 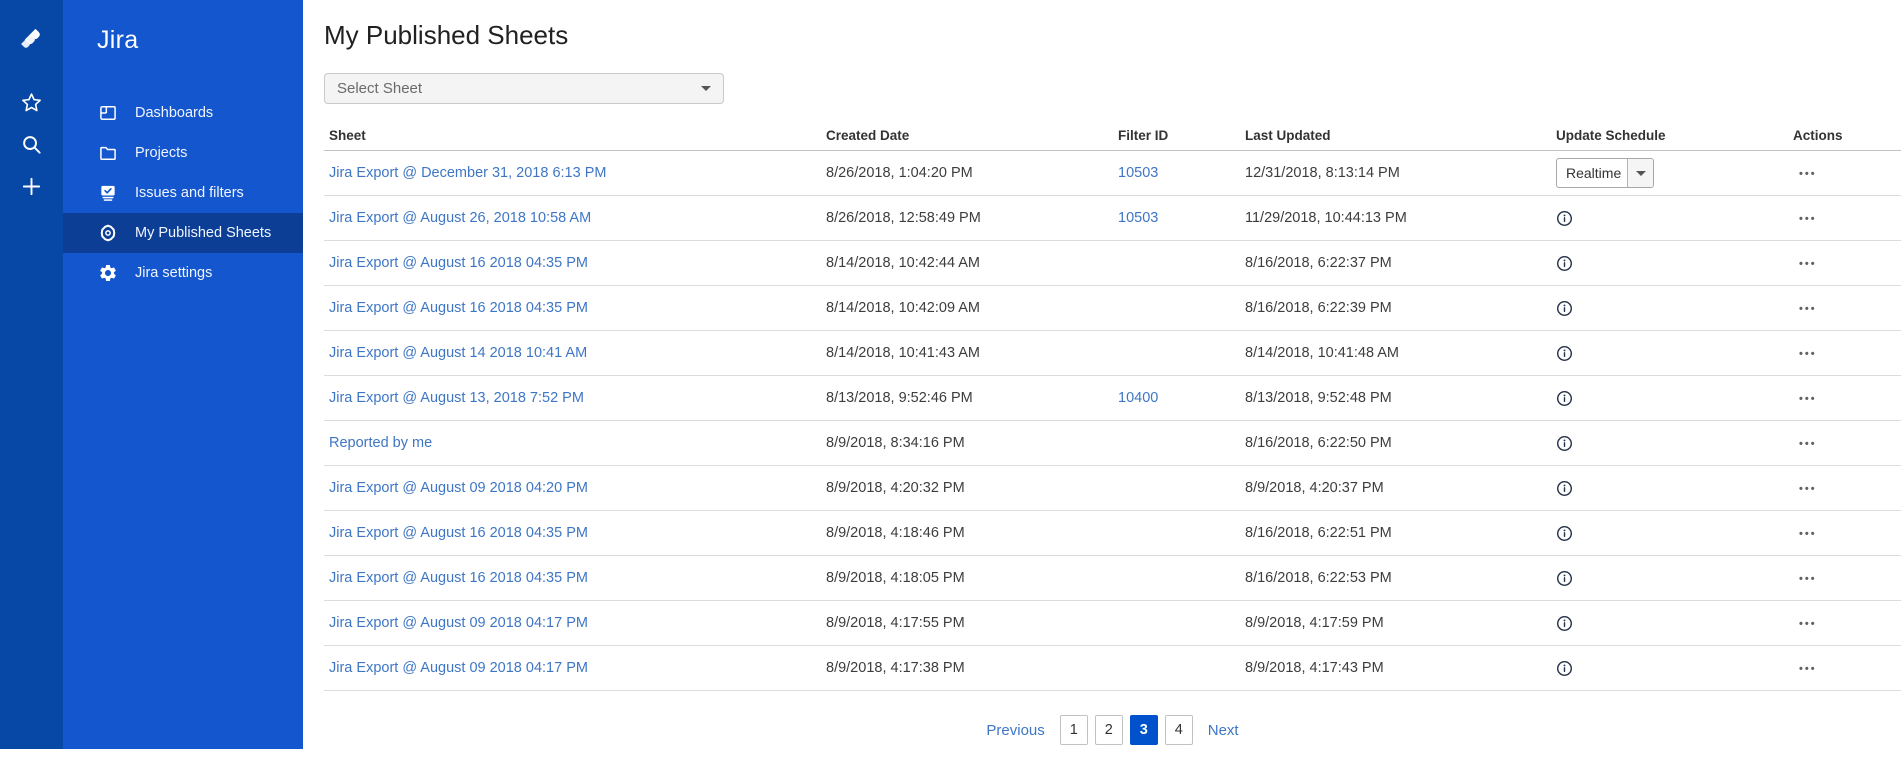 What do you see at coordinates (1176, 135) in the screenshot?
I see `col-header-filter-id: Filter ID` at bounding box center [1176, 135].